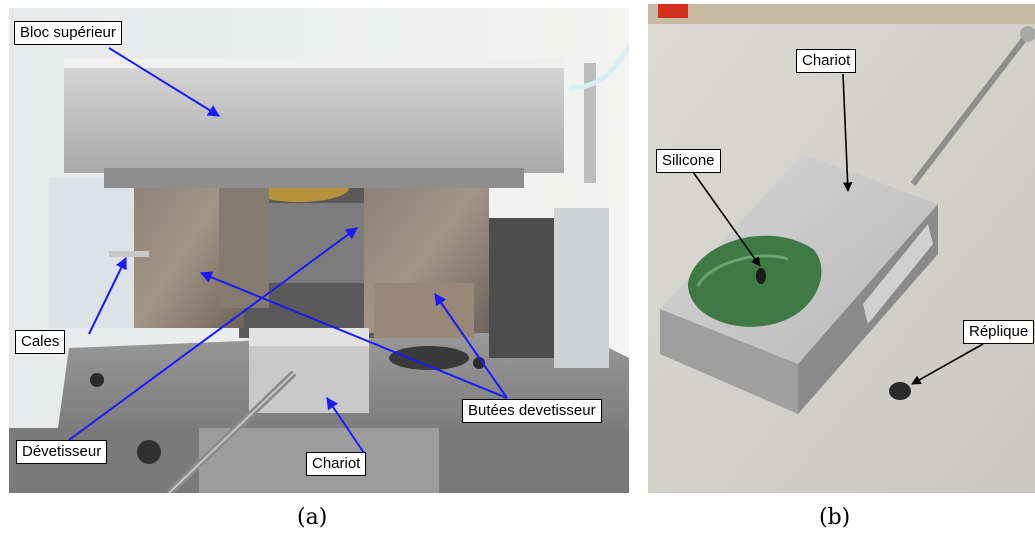  I want to click on caption-b: (b), so click(835, 517).